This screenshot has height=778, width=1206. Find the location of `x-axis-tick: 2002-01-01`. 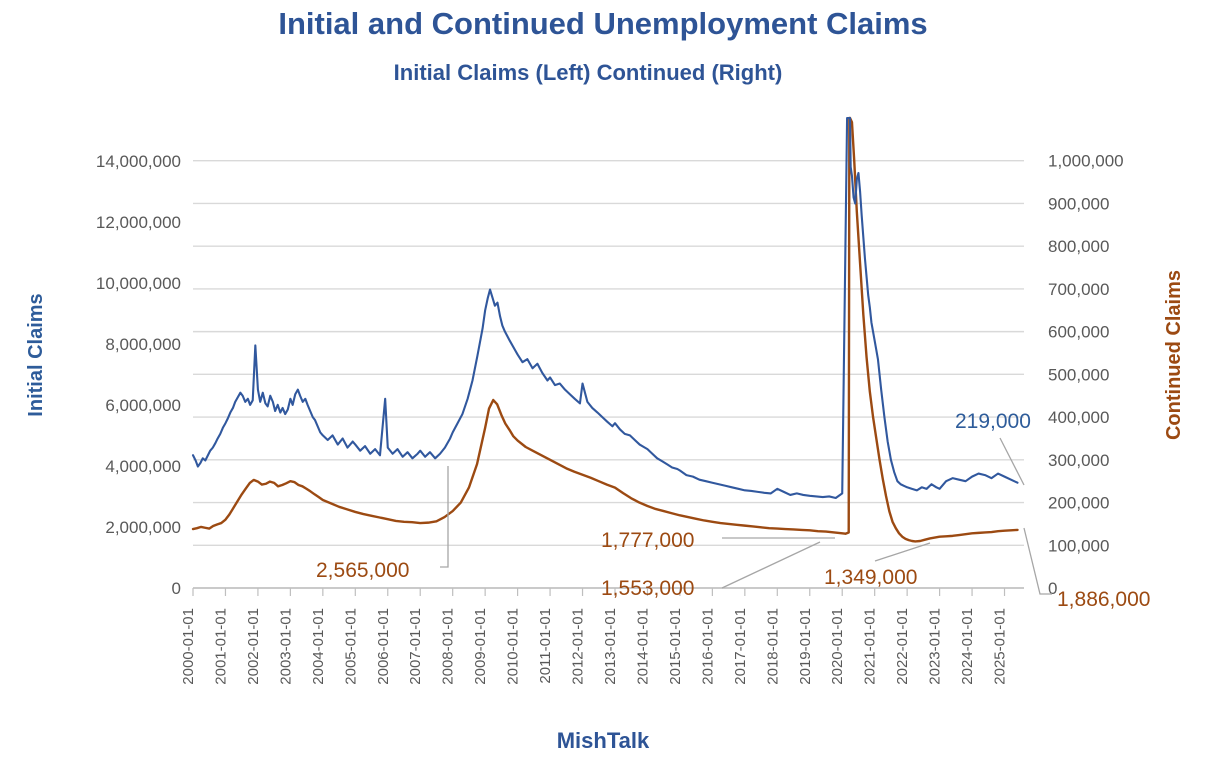

x-axis-tick: 2002-01-01 is located at coordinates (253, 646).